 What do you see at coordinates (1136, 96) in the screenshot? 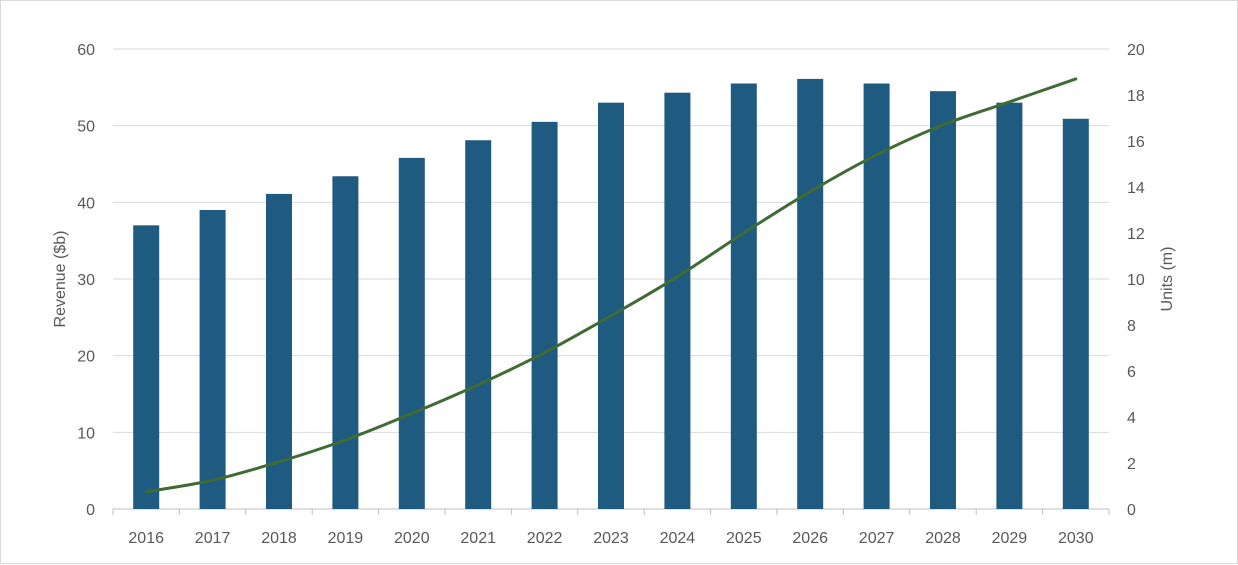
I see `right-tick-label: 18` at bounding box center [1136, 96].